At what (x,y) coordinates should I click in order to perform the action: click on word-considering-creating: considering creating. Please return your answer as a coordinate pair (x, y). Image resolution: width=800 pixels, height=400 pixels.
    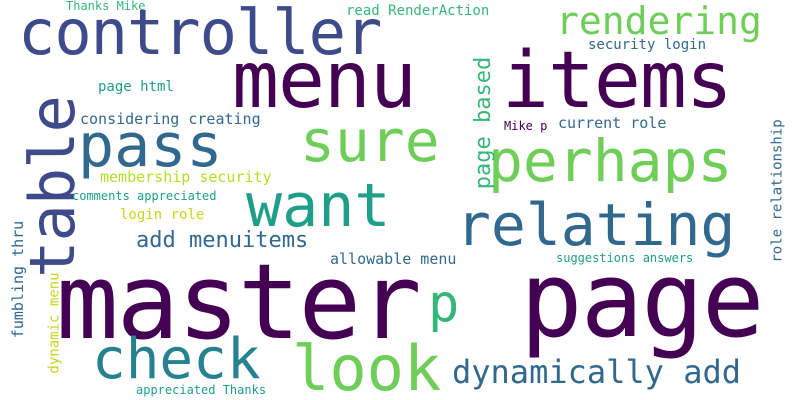
    Looking at the image, I should click on (170, 119).